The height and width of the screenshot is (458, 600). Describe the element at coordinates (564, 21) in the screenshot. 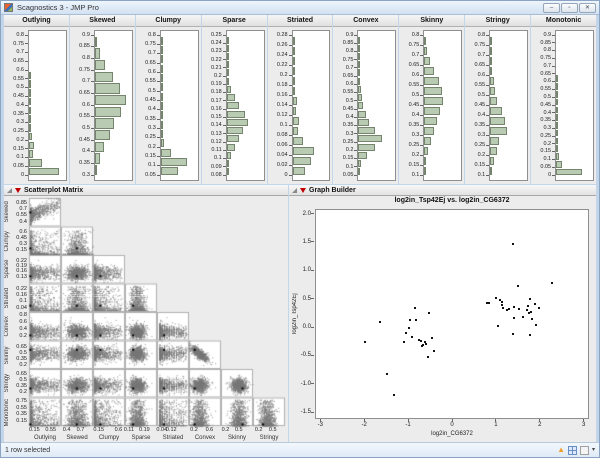

I see `histogram-panel-title: Monotonic` at that location.